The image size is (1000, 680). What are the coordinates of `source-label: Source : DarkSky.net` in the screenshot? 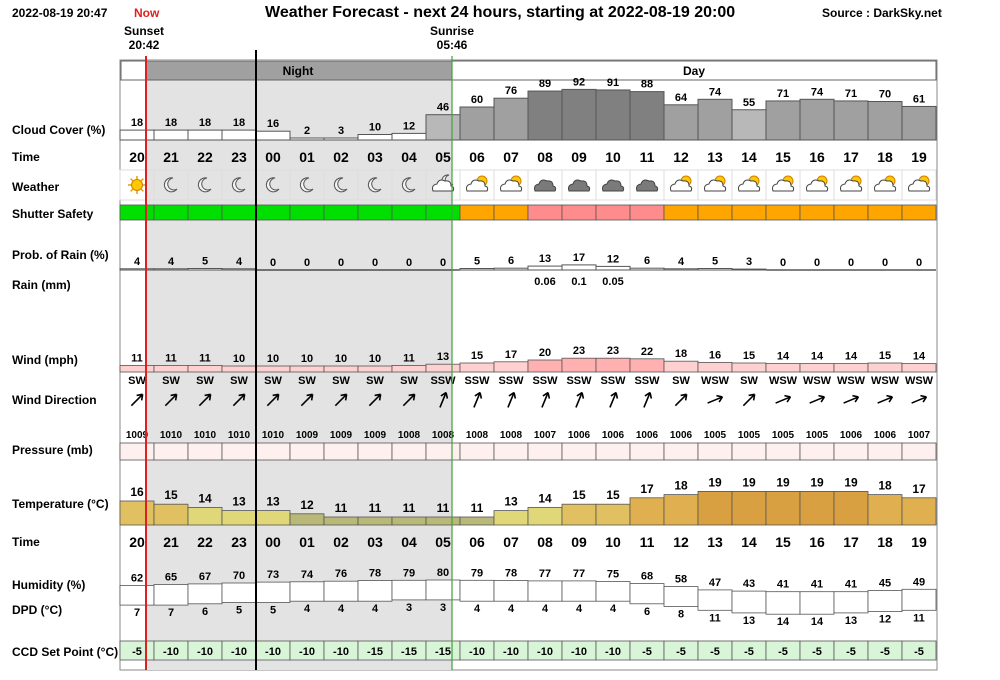 It's located at (882, 13).